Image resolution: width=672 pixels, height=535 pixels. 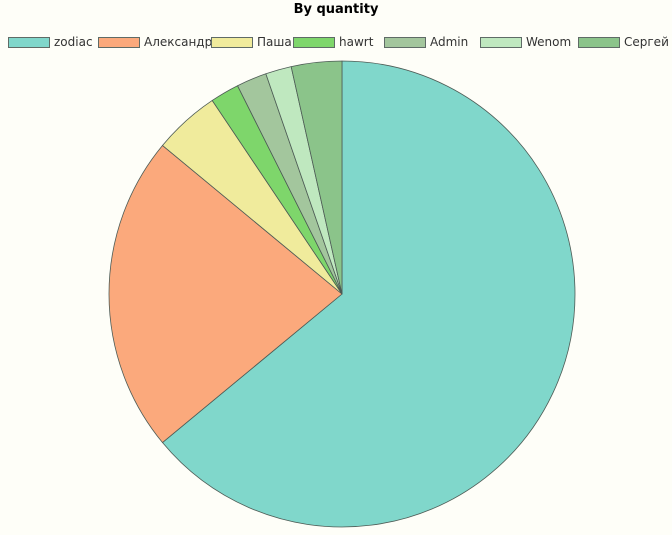 What do you see at coordinates (356, 42) in the screenshot?
I see `legend-label: hawrt` at bounding box center [356, 42].